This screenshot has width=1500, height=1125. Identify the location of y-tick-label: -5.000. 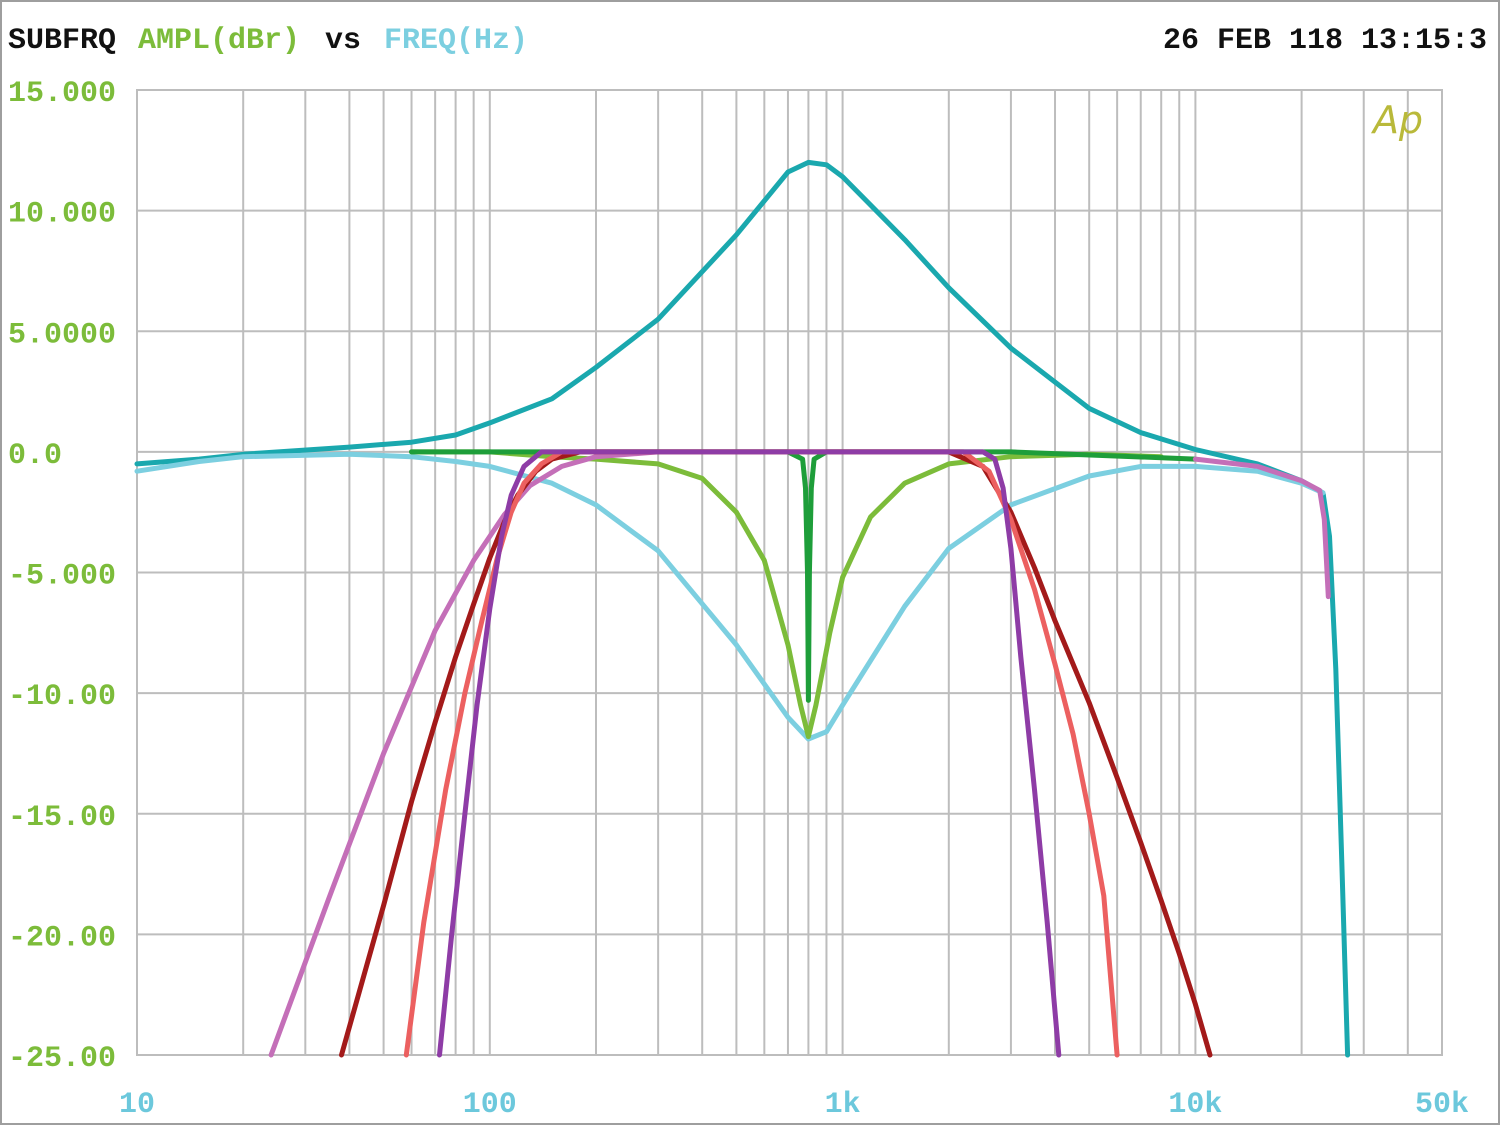
(62, 577).